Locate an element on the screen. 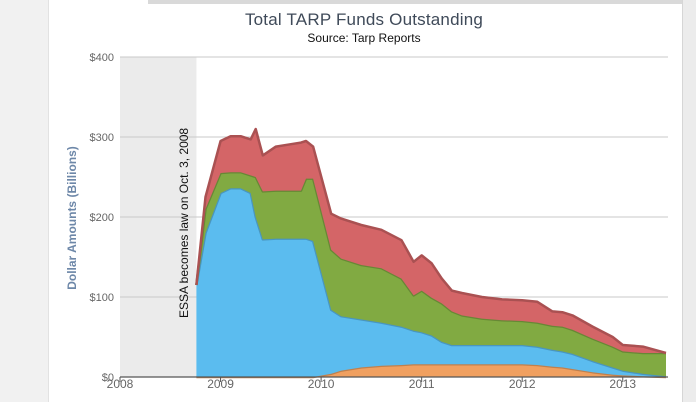 This screenshot has height=402, width=696. x-tick-label: 2013 is located at coordinates (622, 384).